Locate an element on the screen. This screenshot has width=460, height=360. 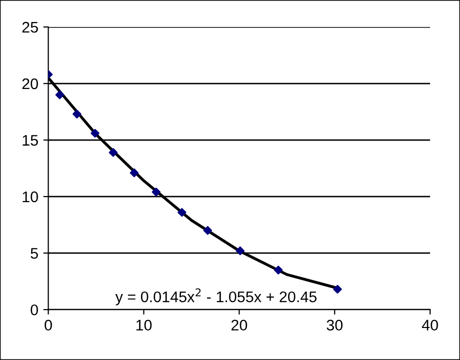
x-tick-label: 20 is located at coordinates (239, 325).